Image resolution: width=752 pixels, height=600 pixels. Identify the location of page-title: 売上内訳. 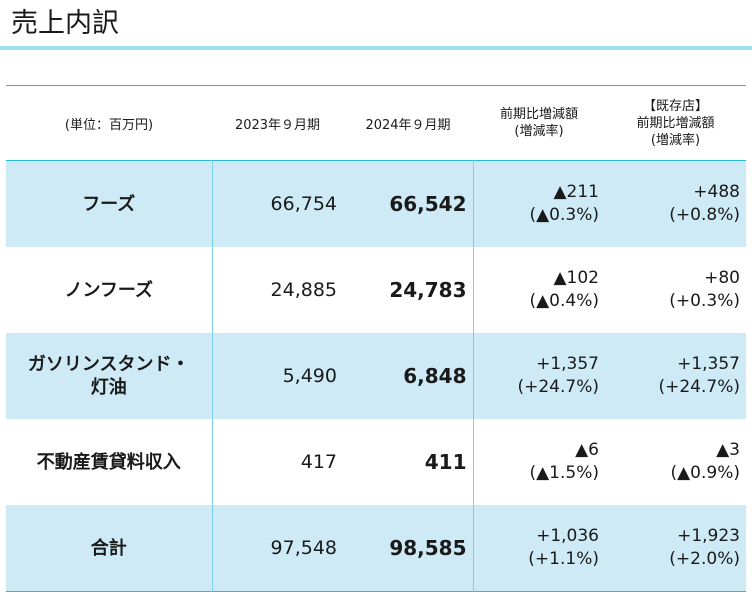
(65, 23).